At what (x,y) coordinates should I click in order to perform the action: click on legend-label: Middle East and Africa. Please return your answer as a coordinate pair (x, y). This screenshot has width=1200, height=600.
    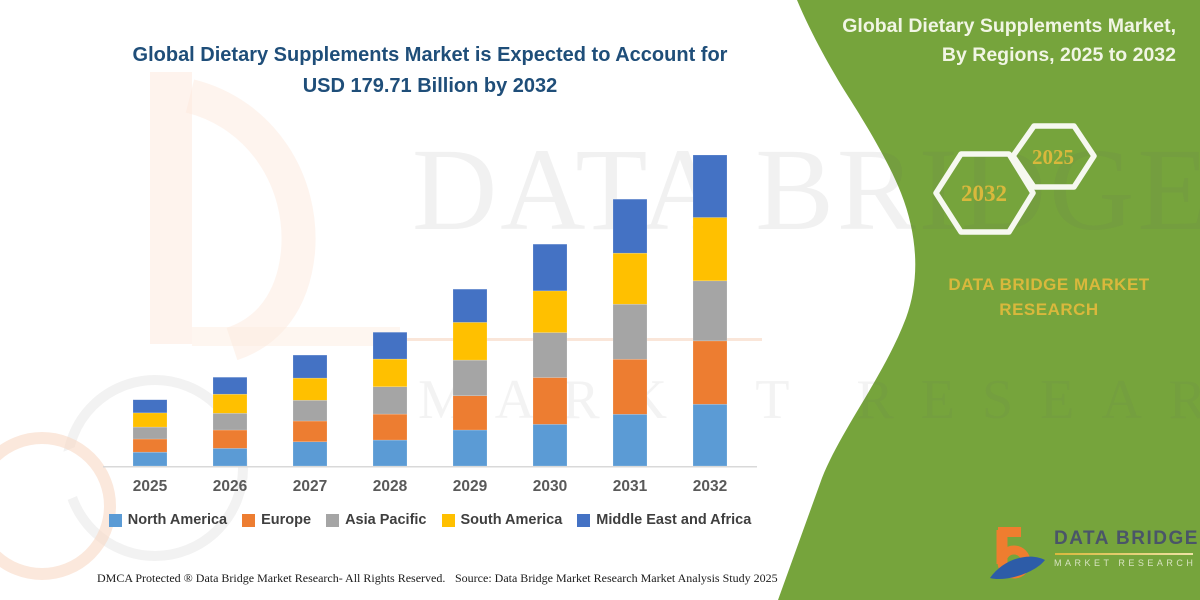
    Looking at the image, I should click on (674, 520).